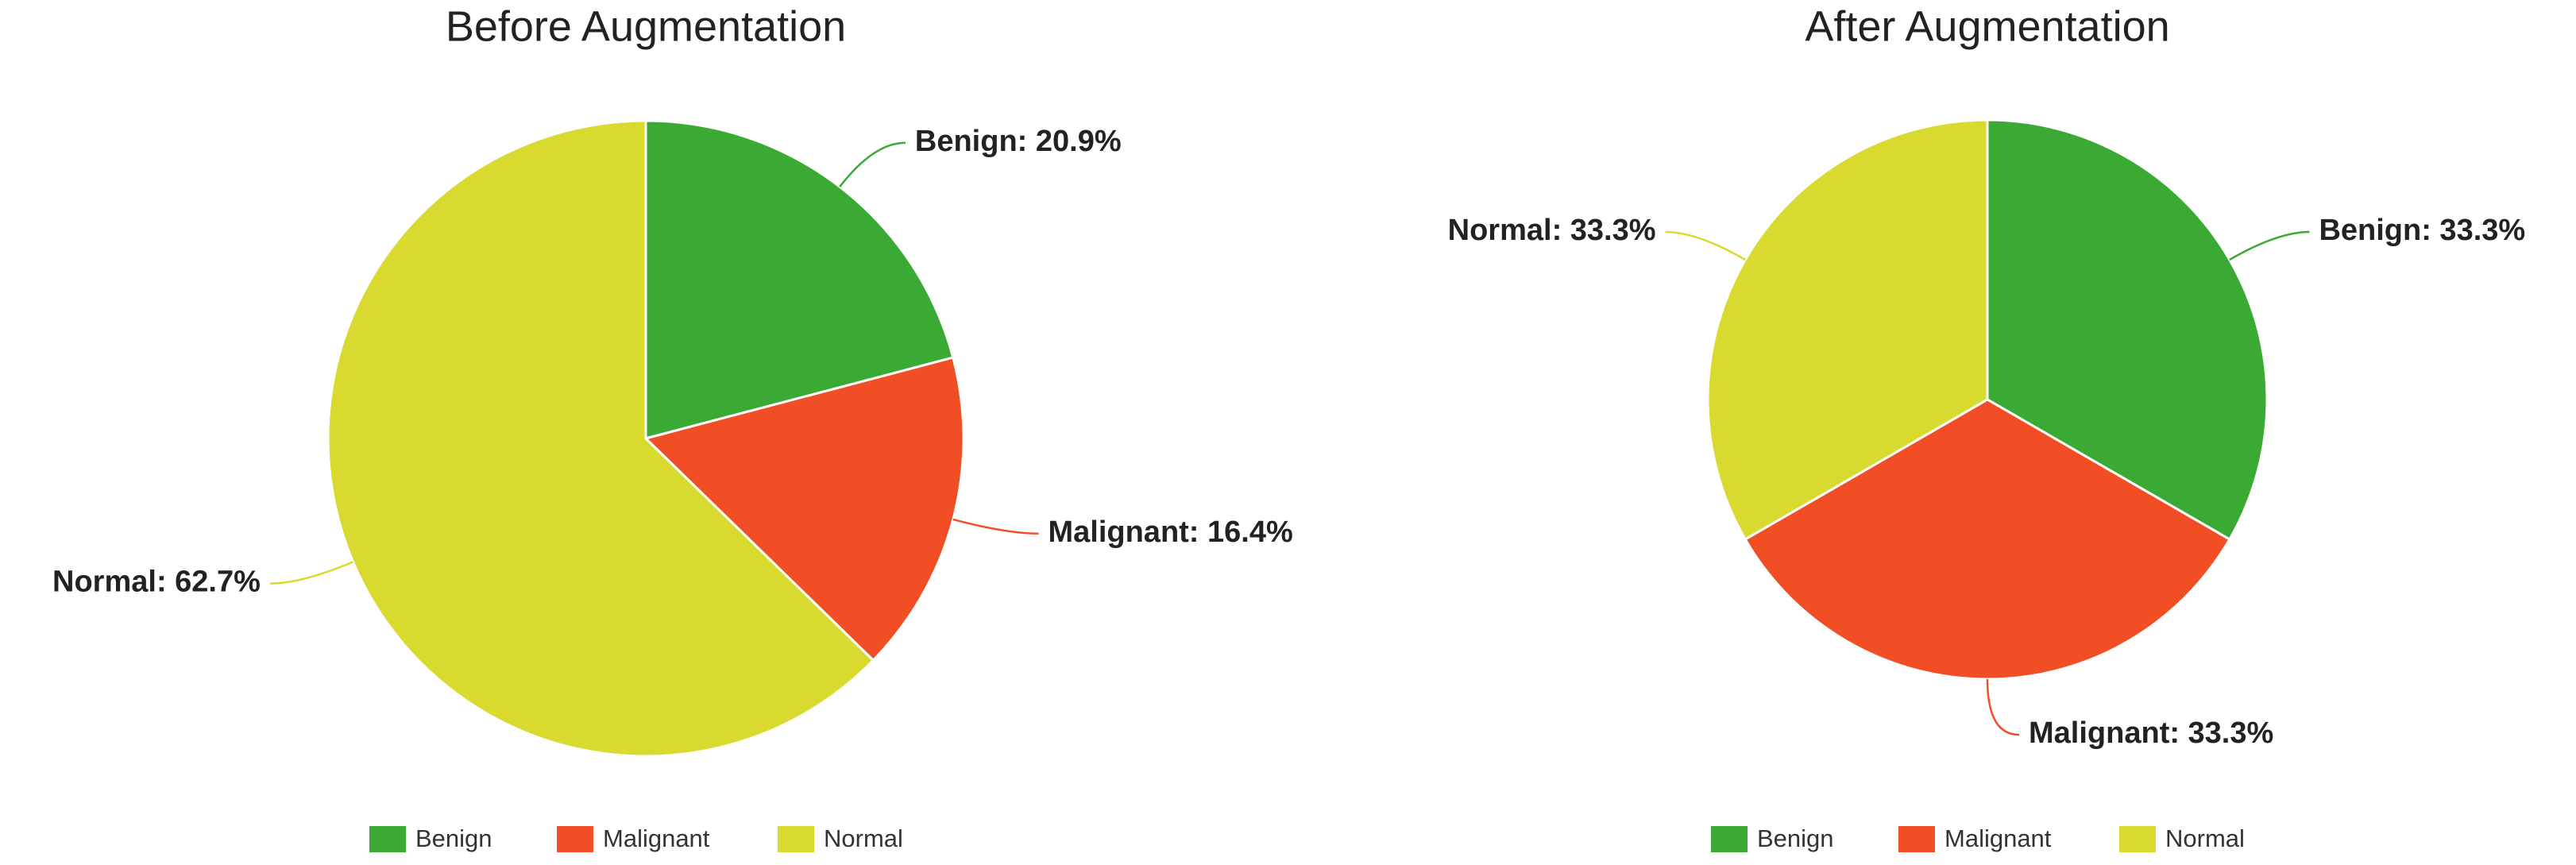 Image resolution: width=2576 pixels, height=865 pixels. Describe the element at coordinates (2151, 733) in the screenshot. I see `data-label: Malignant: 33.3%` at that location.